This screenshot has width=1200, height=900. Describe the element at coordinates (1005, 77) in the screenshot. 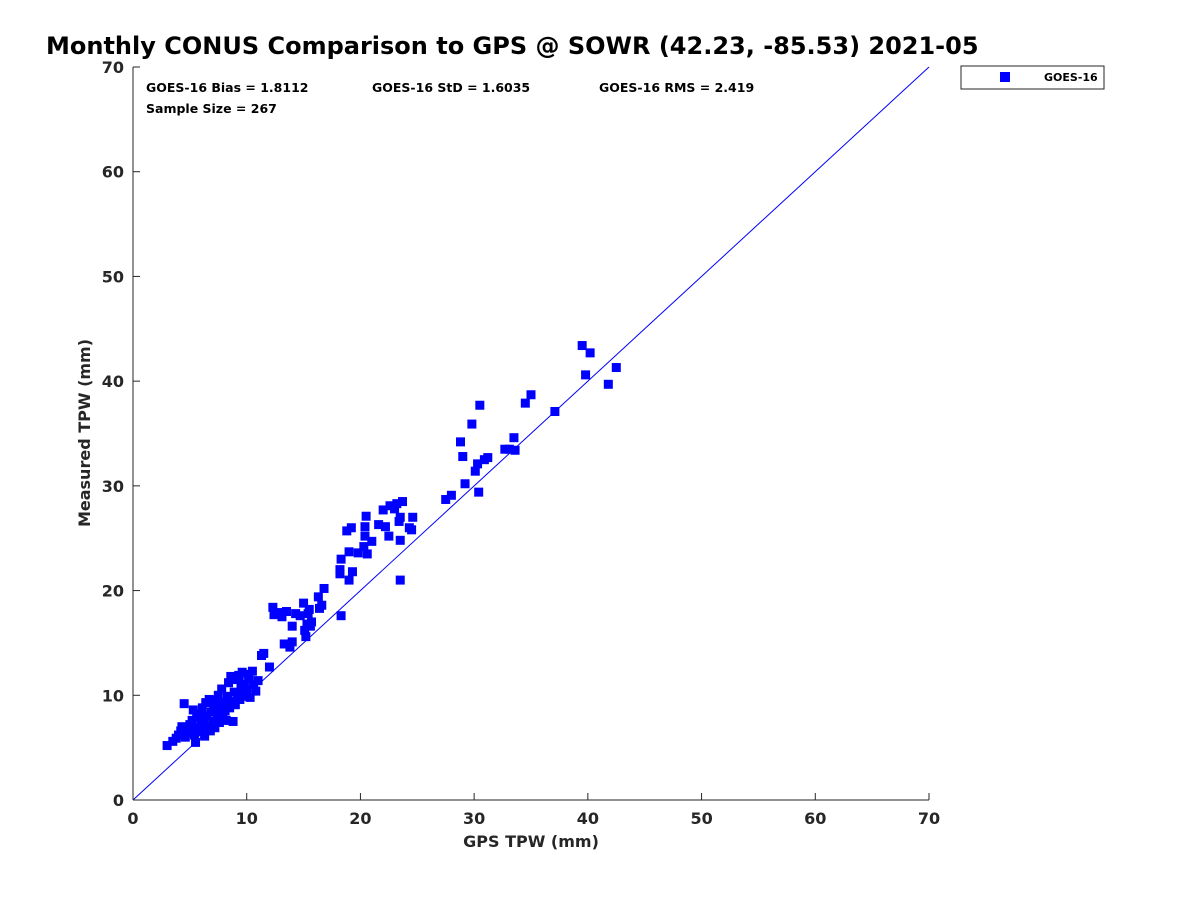

I see `legend-marker-square` at that location.